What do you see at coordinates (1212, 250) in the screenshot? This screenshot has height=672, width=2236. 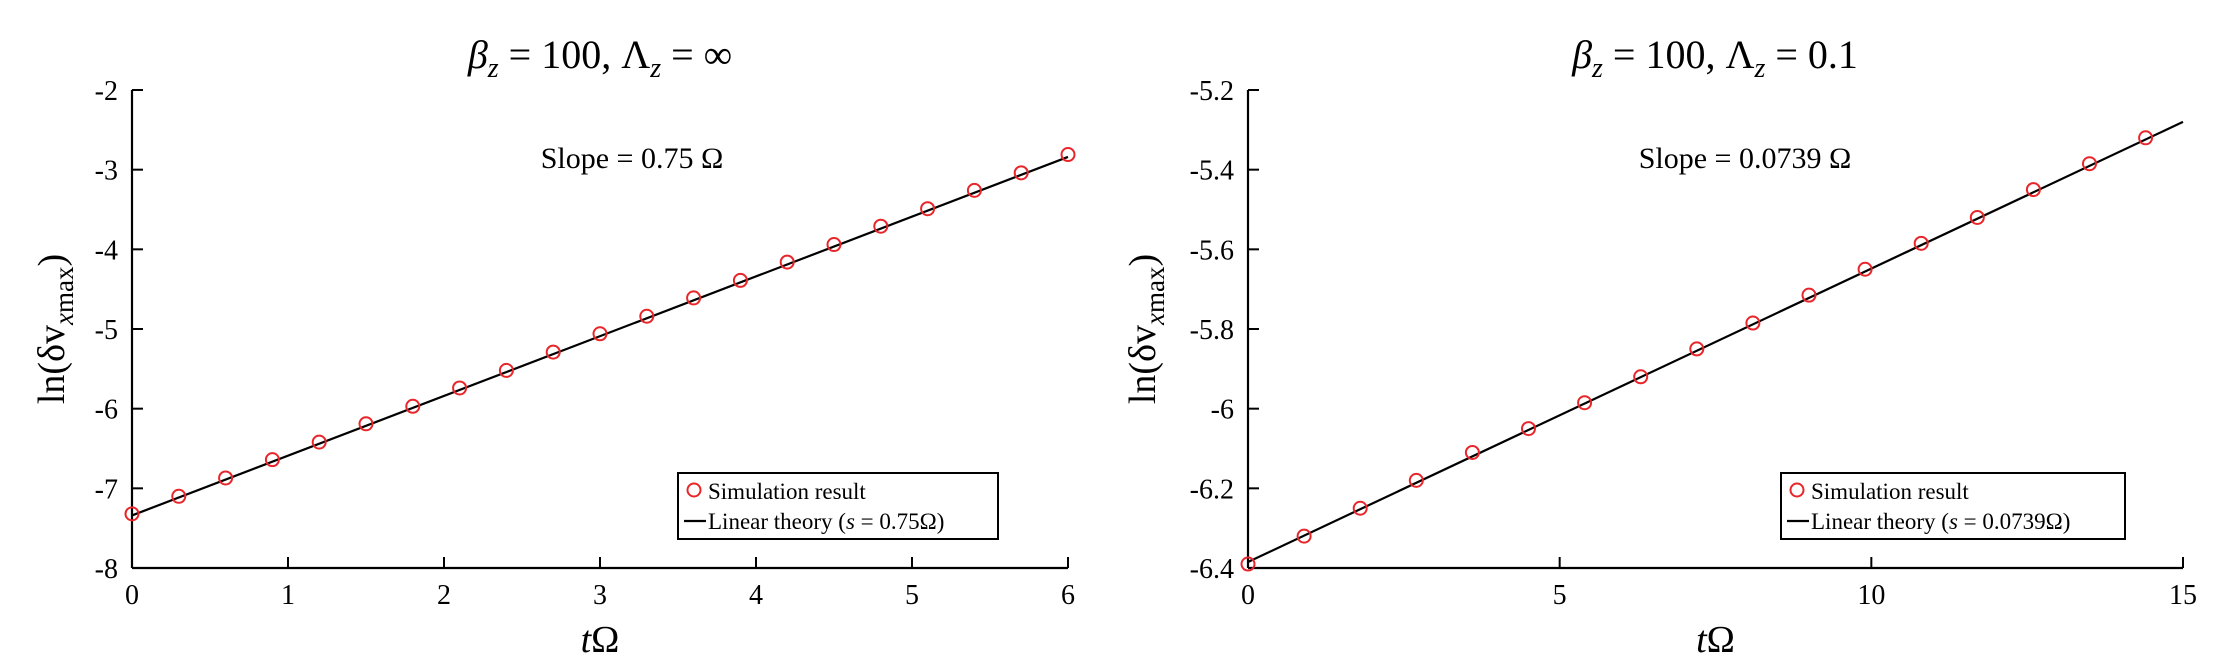 I see `y-tick-label: -5.6` at bounding box center [1212, 250].